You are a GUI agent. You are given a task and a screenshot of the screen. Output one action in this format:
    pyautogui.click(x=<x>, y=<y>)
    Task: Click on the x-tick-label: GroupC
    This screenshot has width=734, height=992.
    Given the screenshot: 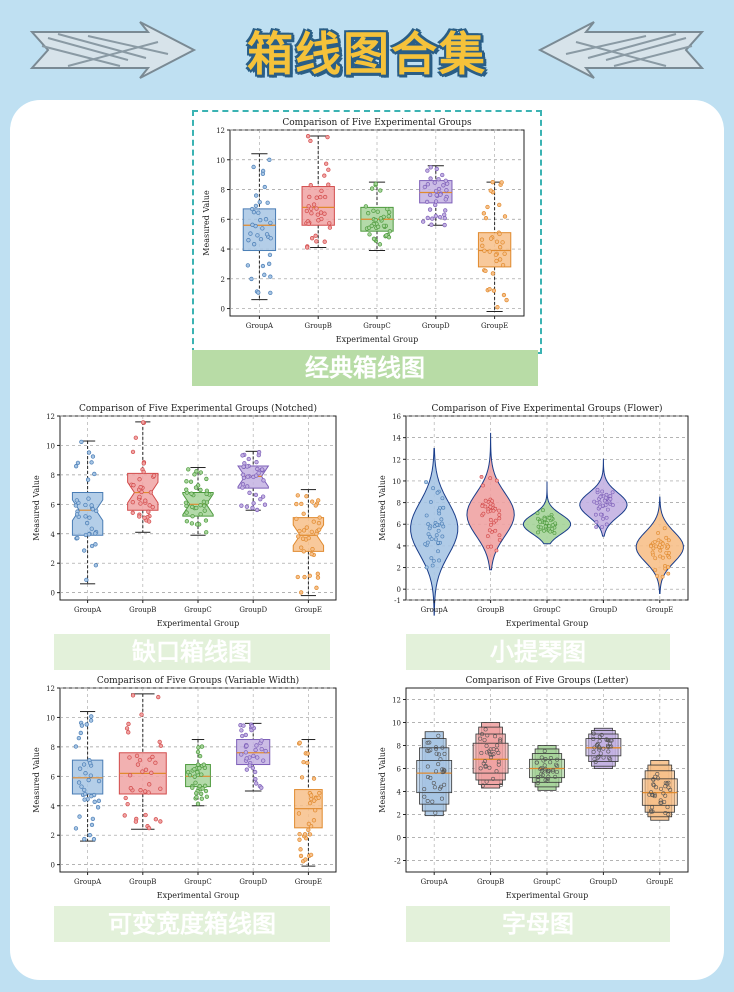 What is the action you would take?
    pyautogui.click(x=198, y=610)
    